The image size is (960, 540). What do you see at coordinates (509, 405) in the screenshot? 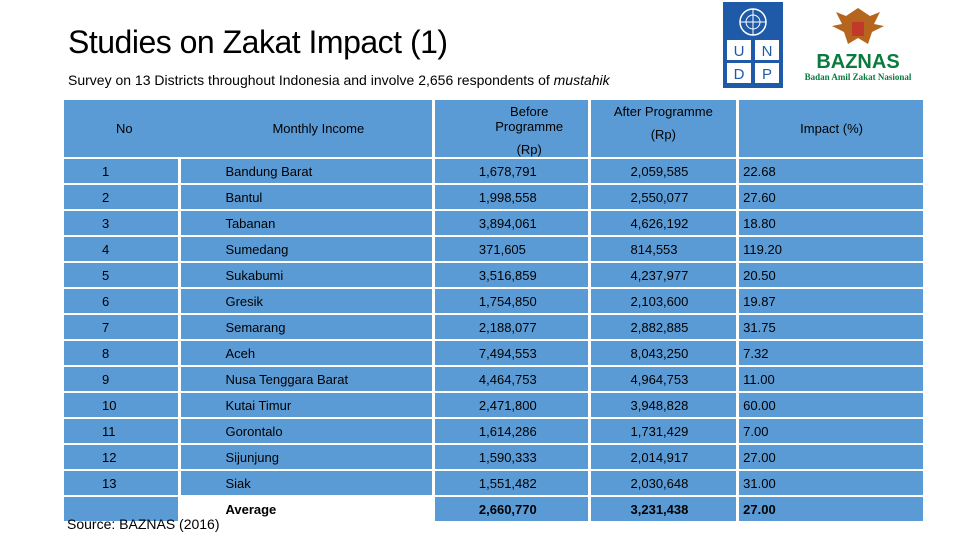
I see `cell-before: 2,471,800` at bounding box center [509, 405].